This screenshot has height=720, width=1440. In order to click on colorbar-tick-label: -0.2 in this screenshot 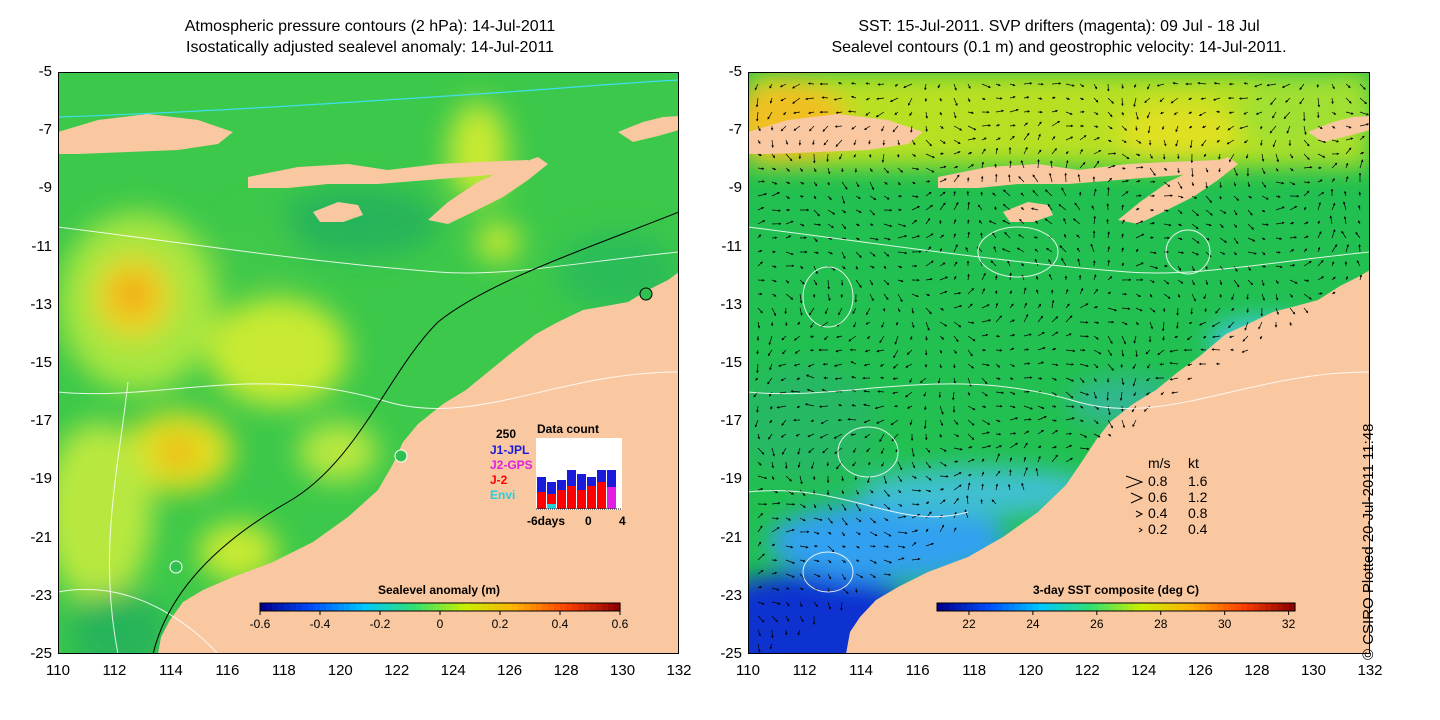, I will do `click(380, 624)`.